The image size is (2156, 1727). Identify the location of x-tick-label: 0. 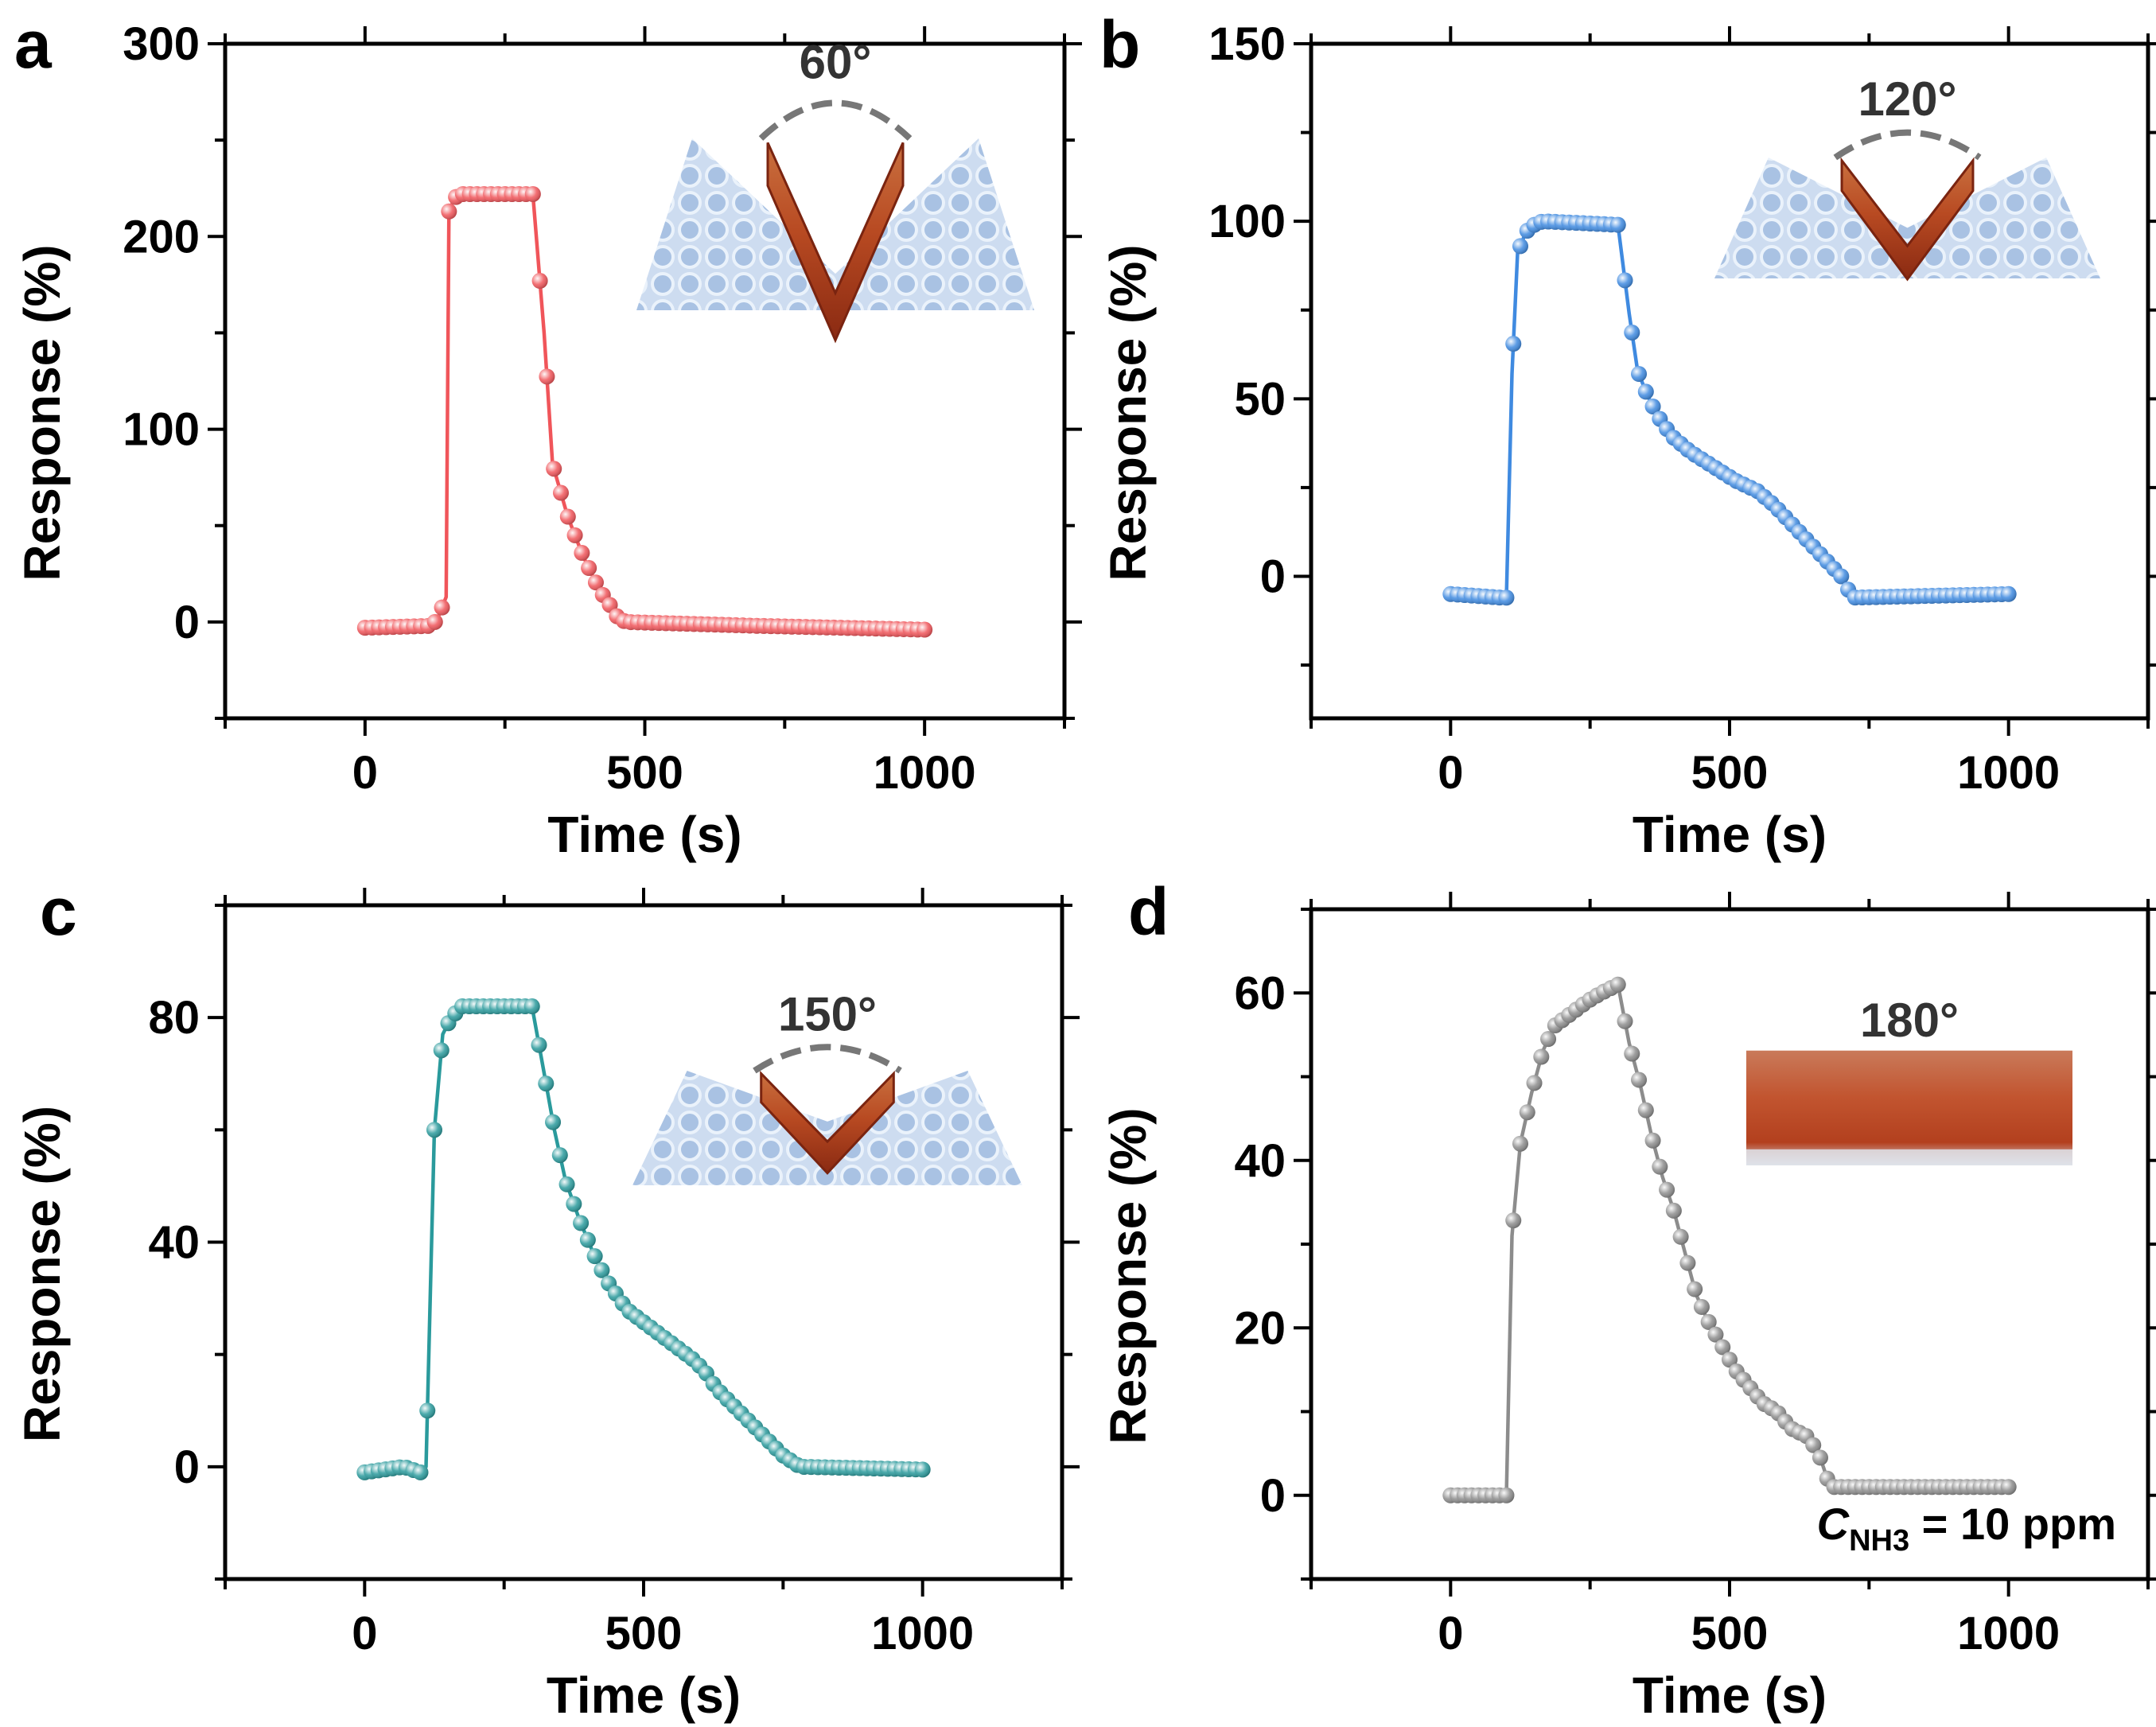
(365, 773).